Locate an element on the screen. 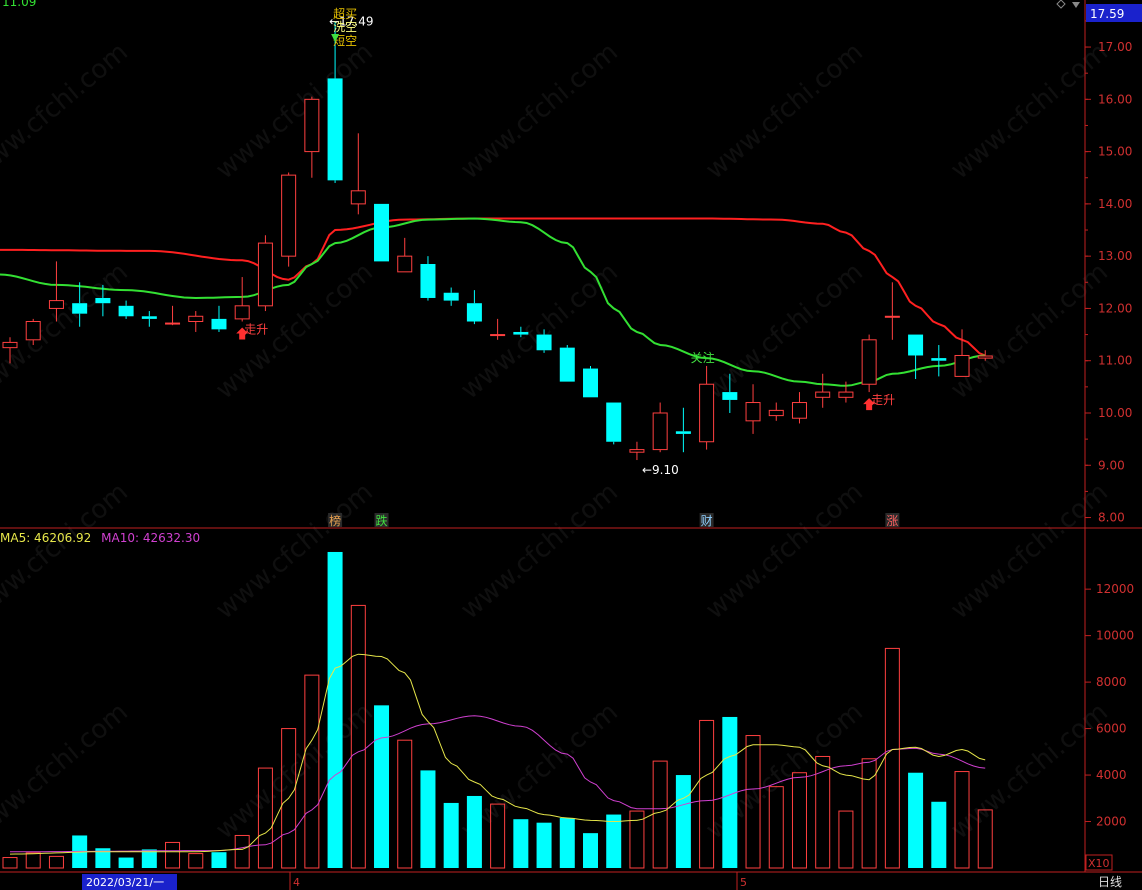  volume-tick-label: 8000 is located at coordinates (1111, 682).